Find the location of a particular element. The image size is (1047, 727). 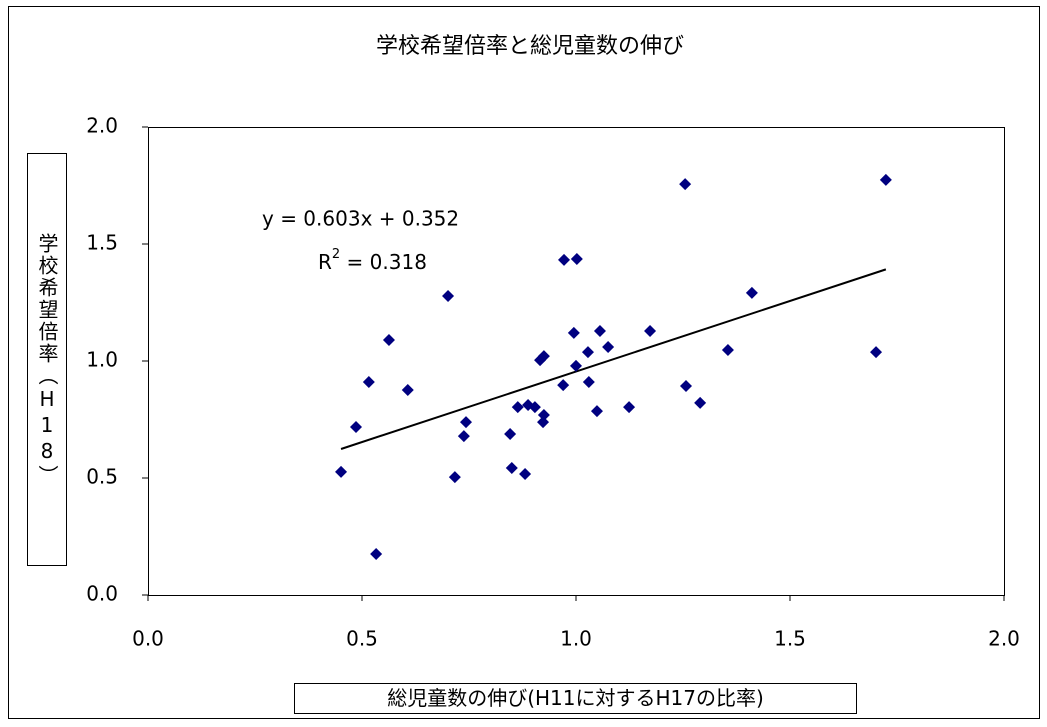

r-squared-text: = 0.318 is located at coordinates (383, 262).